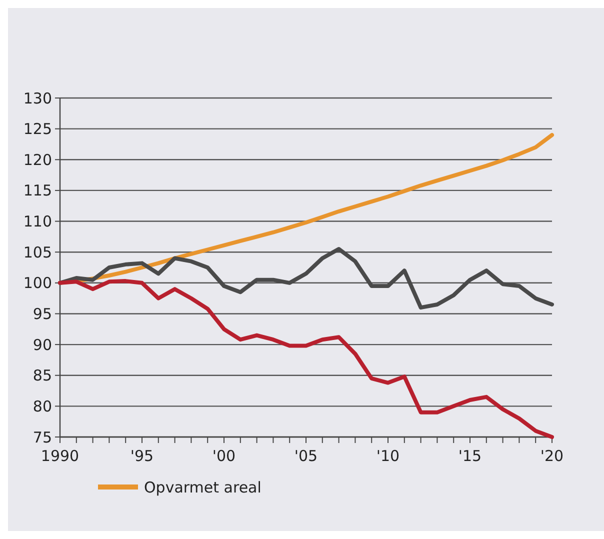  Describe the element at coordinates (42, 313) in the screenshot. I see `y-tick-label: 95` at that location.